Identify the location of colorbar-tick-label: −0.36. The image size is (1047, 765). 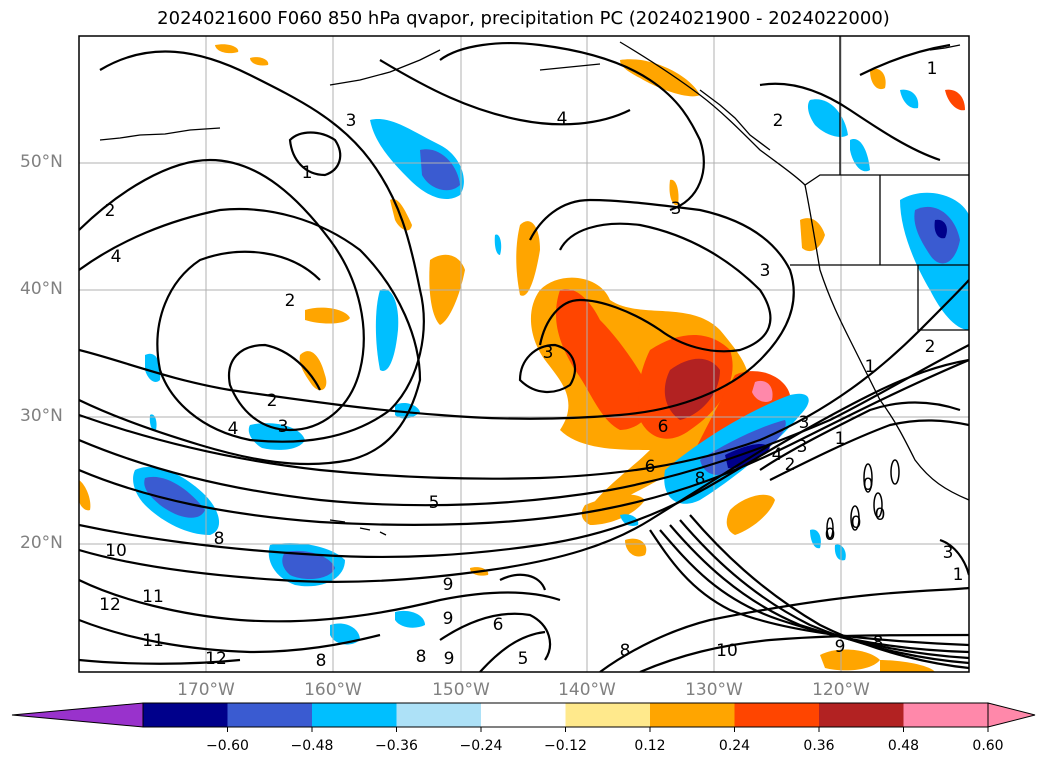
(396, 746).